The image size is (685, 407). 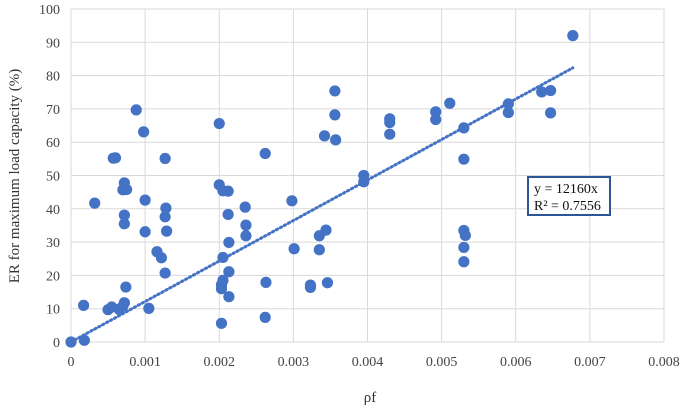 What do you see at coordinates (53, 177) in the screenshot?
I see `y-tick-label: 50` at bounding box center [53, 177].